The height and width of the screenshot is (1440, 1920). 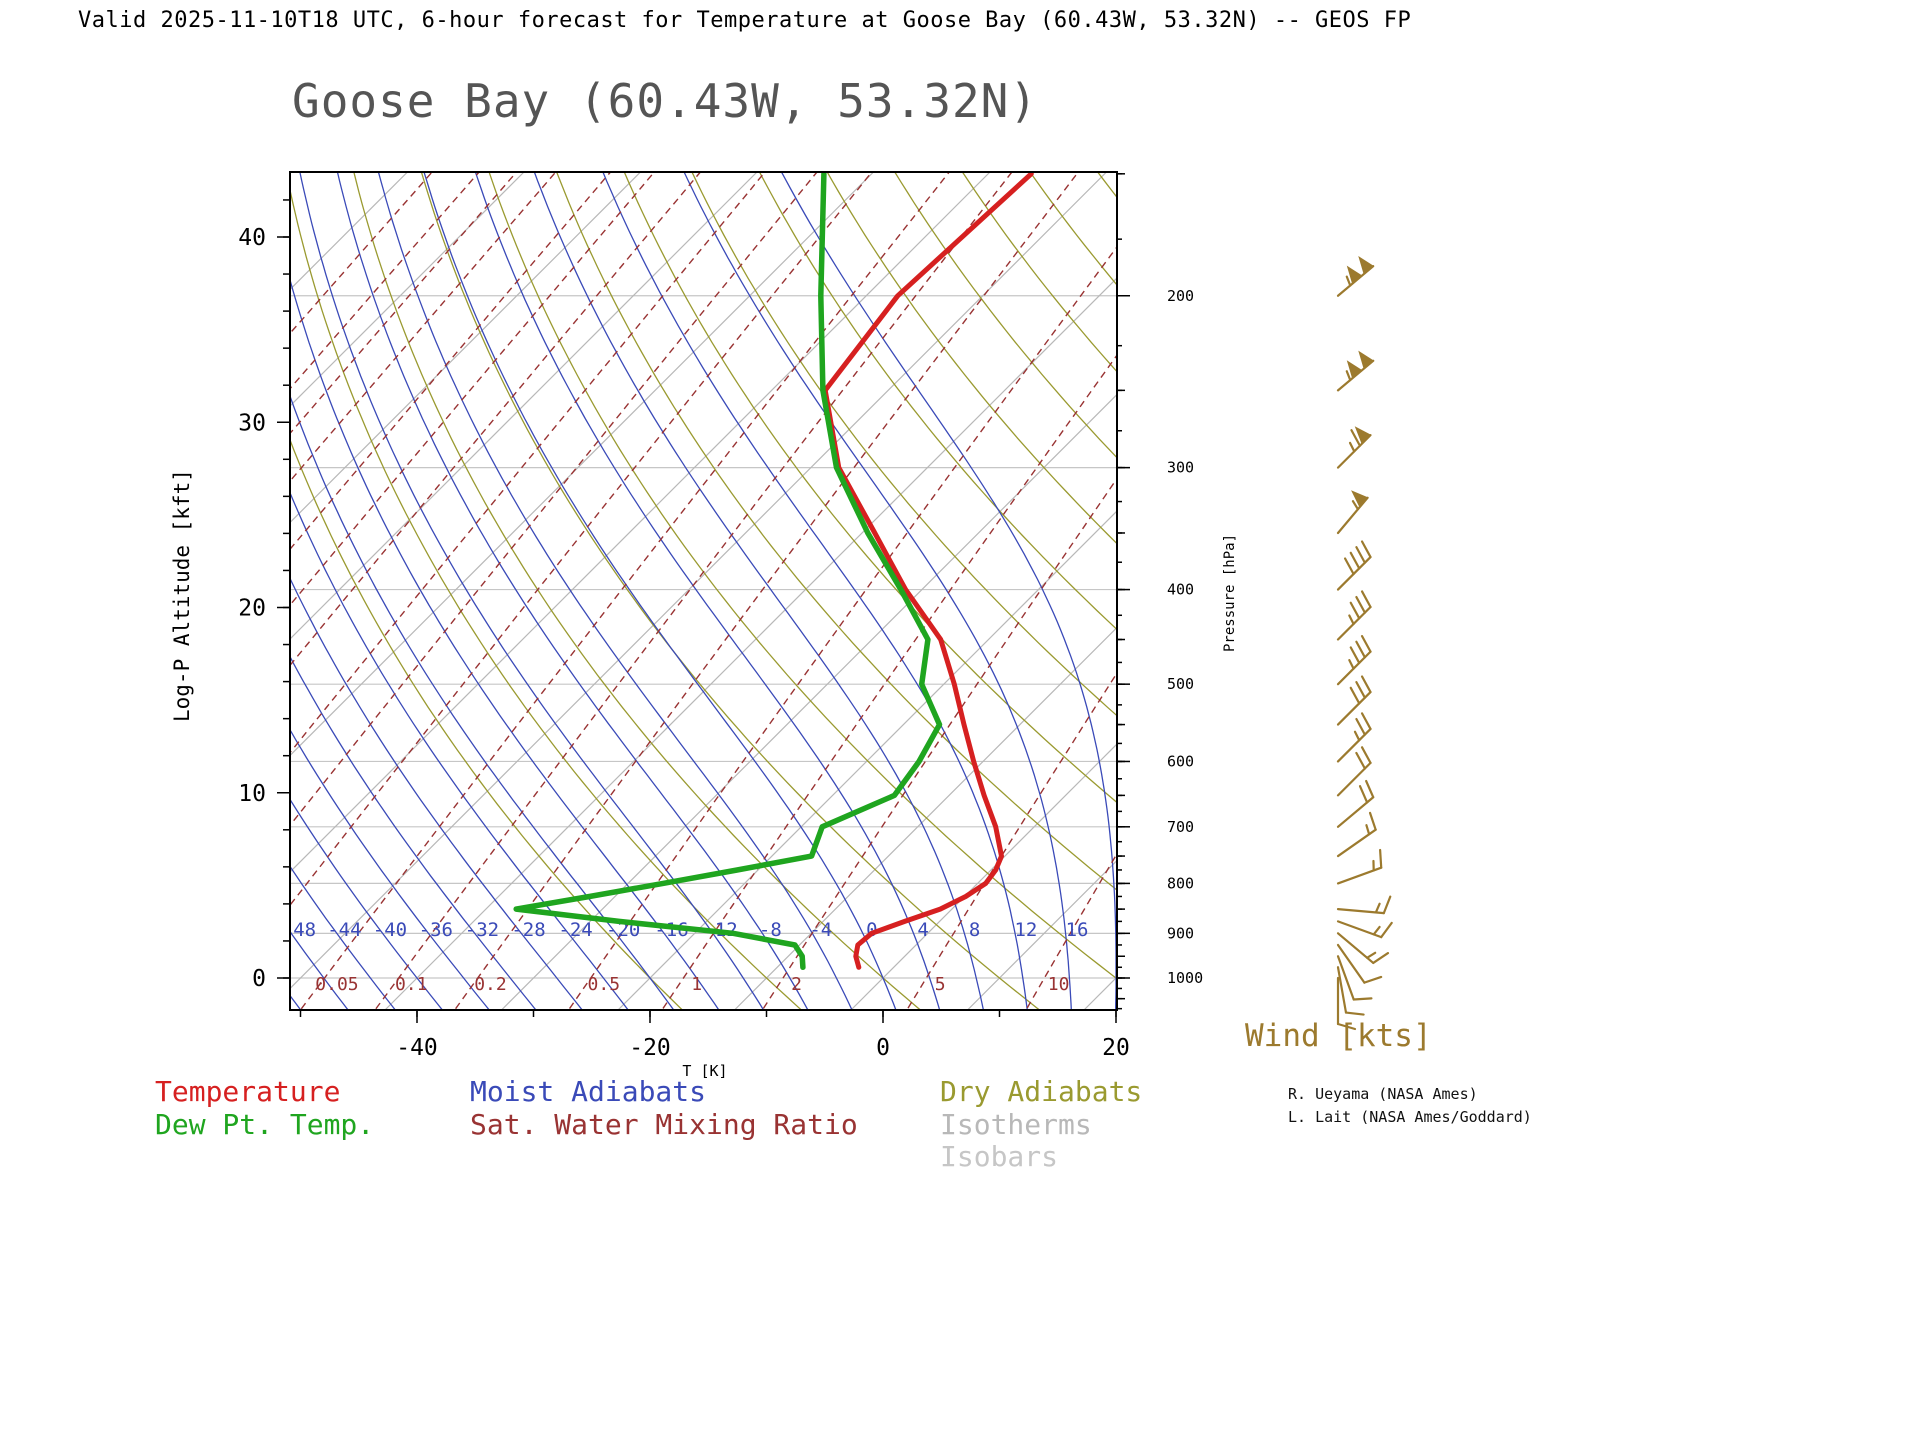 What do you see at coordinates (1180, 590) in the screenshot?
I see `pressure-tick-label: 400` at bounding box center [1180, 590].